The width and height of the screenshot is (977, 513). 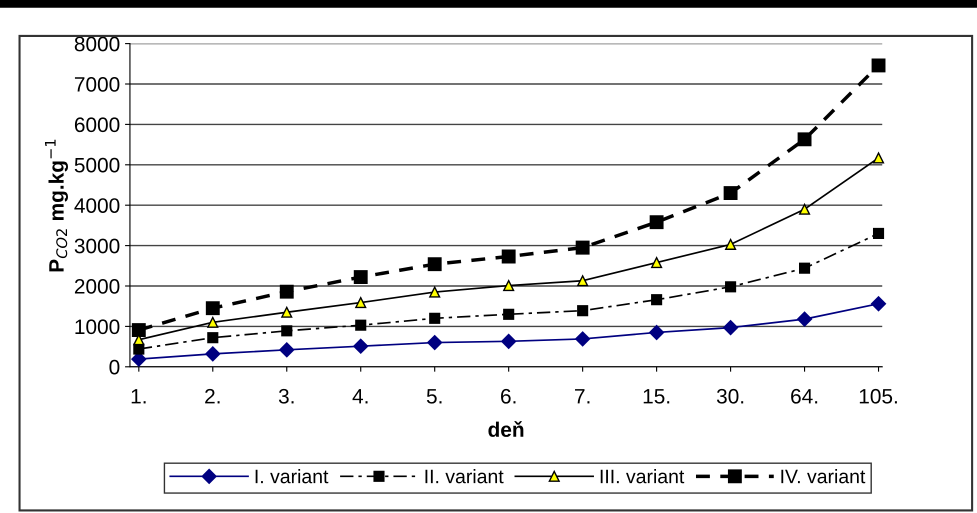 What do you see at coordinates (508, 396) in the screenshot?
I see `x-tick-label: 6.` at bounding box center [508, 396].